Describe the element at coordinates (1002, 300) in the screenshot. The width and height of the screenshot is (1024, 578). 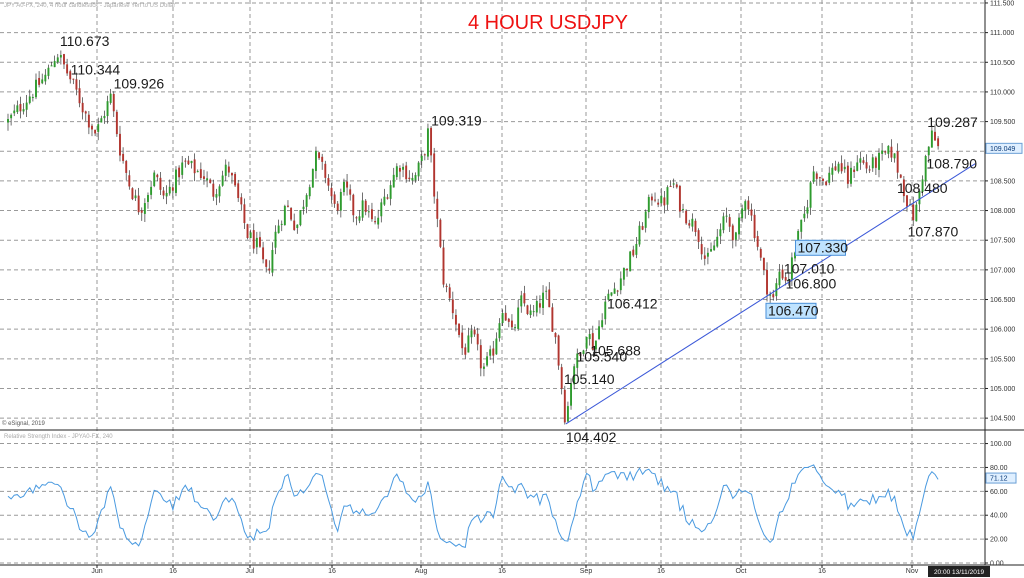
I see `price-tick-label: 106.500` at that location.